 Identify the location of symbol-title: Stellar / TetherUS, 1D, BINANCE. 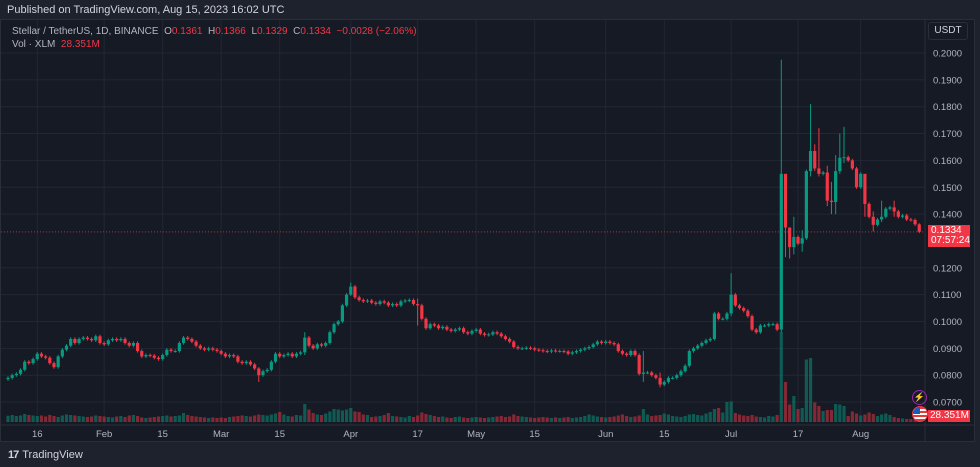
(85, 31).